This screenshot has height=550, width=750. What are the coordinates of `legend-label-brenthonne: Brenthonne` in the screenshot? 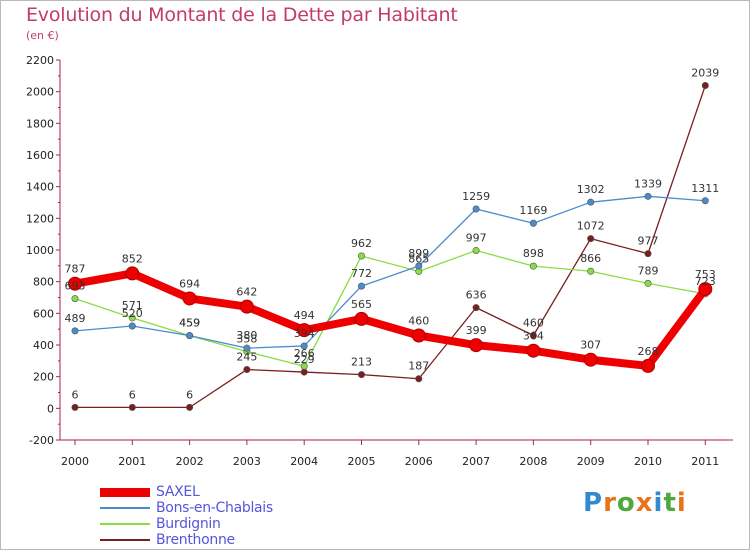 It's located at (195, 540).